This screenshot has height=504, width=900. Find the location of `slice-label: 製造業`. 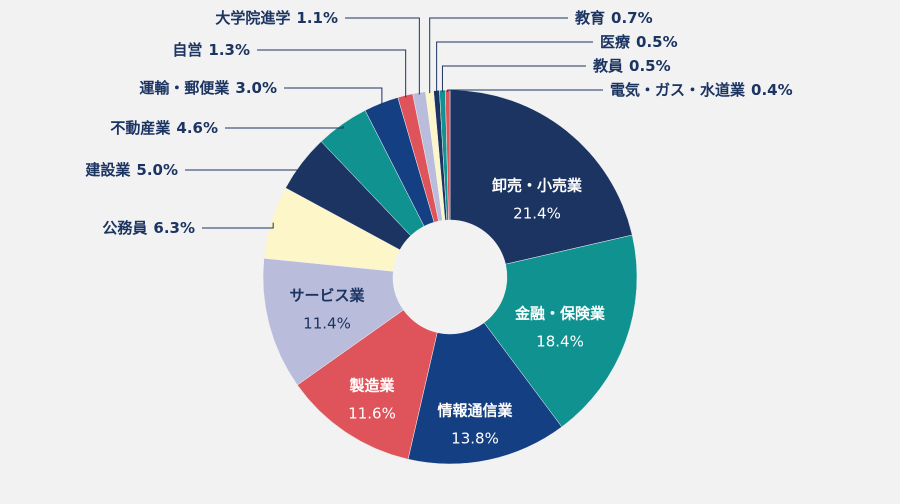

slice-label: 製造業 is located at coordinates (371, 386).